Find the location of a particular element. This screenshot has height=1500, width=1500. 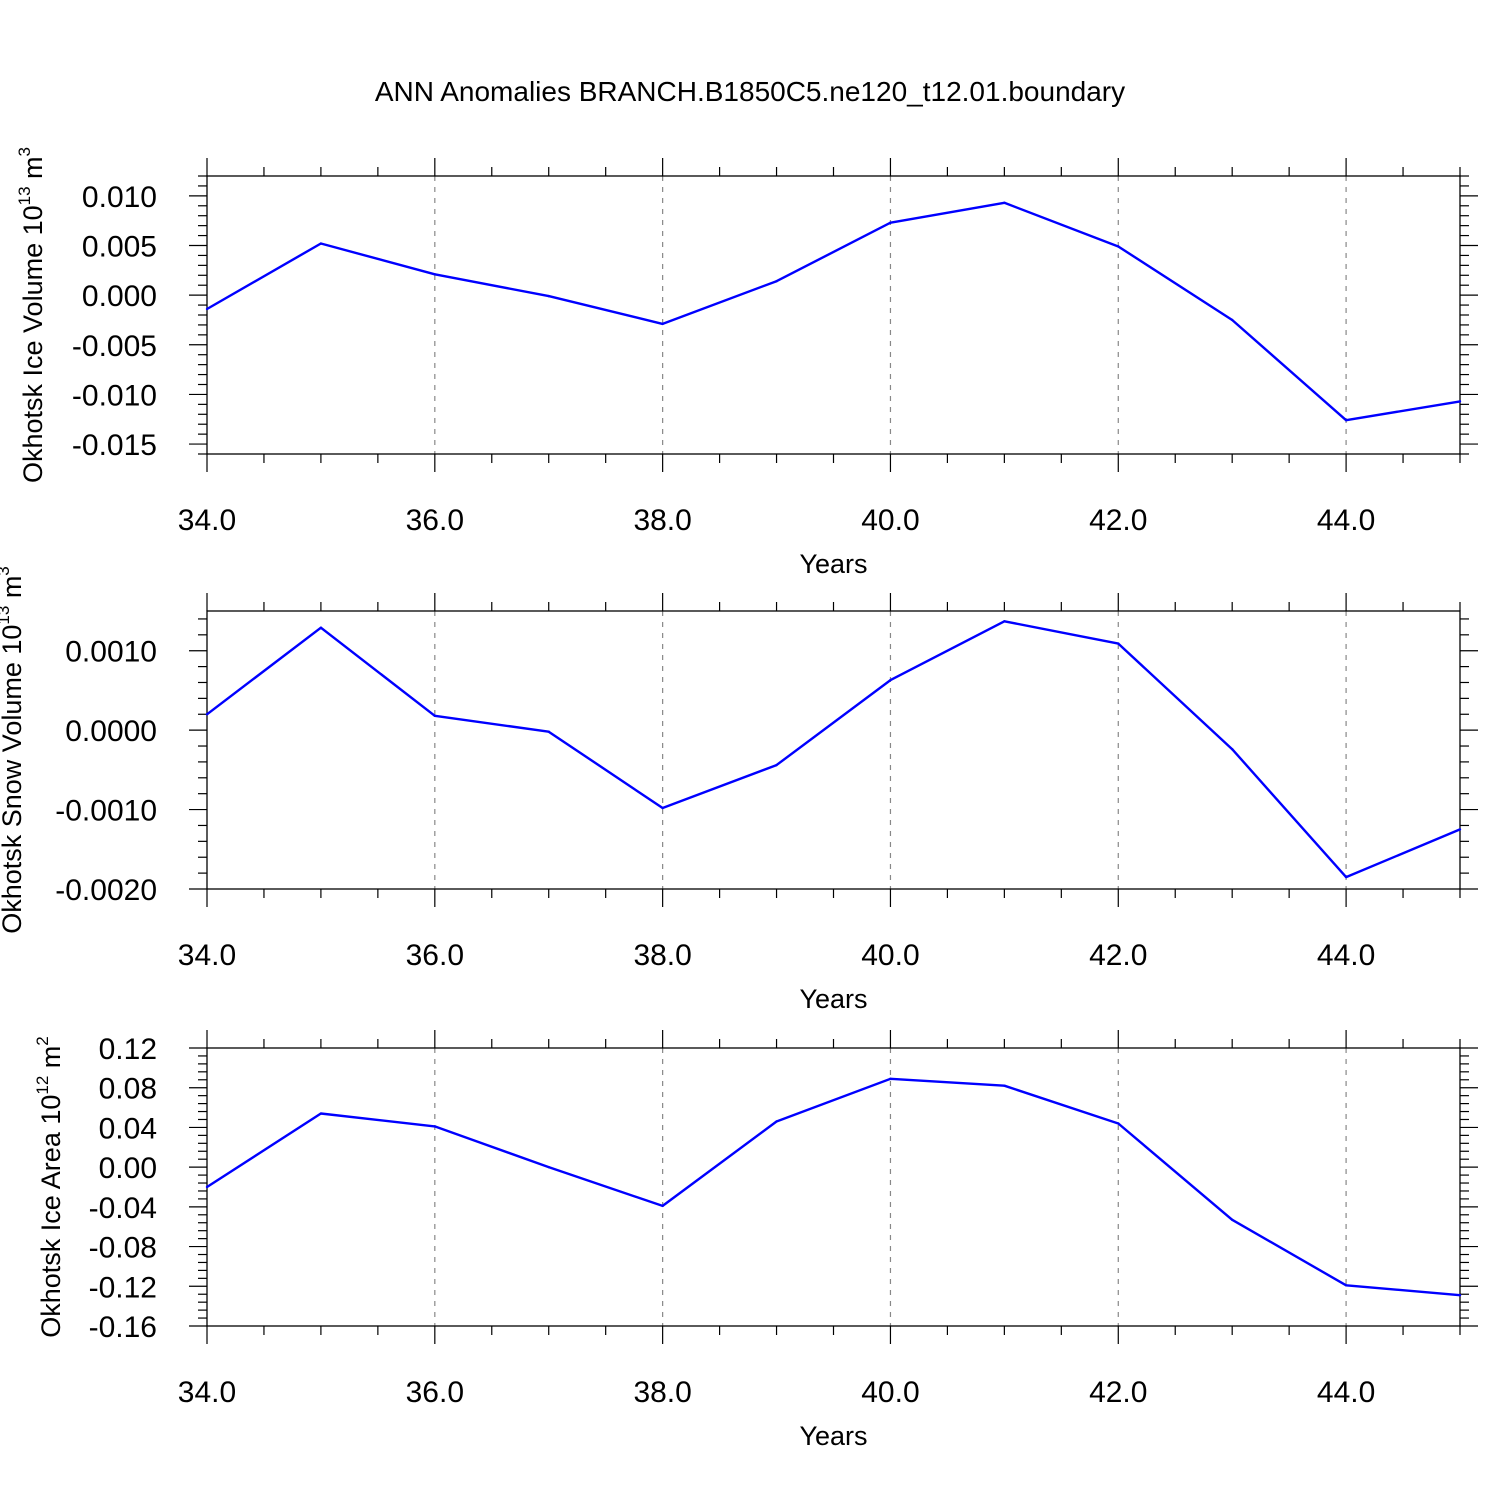

y-tick-label: -0.0020 is located at coordinates (106, 890).